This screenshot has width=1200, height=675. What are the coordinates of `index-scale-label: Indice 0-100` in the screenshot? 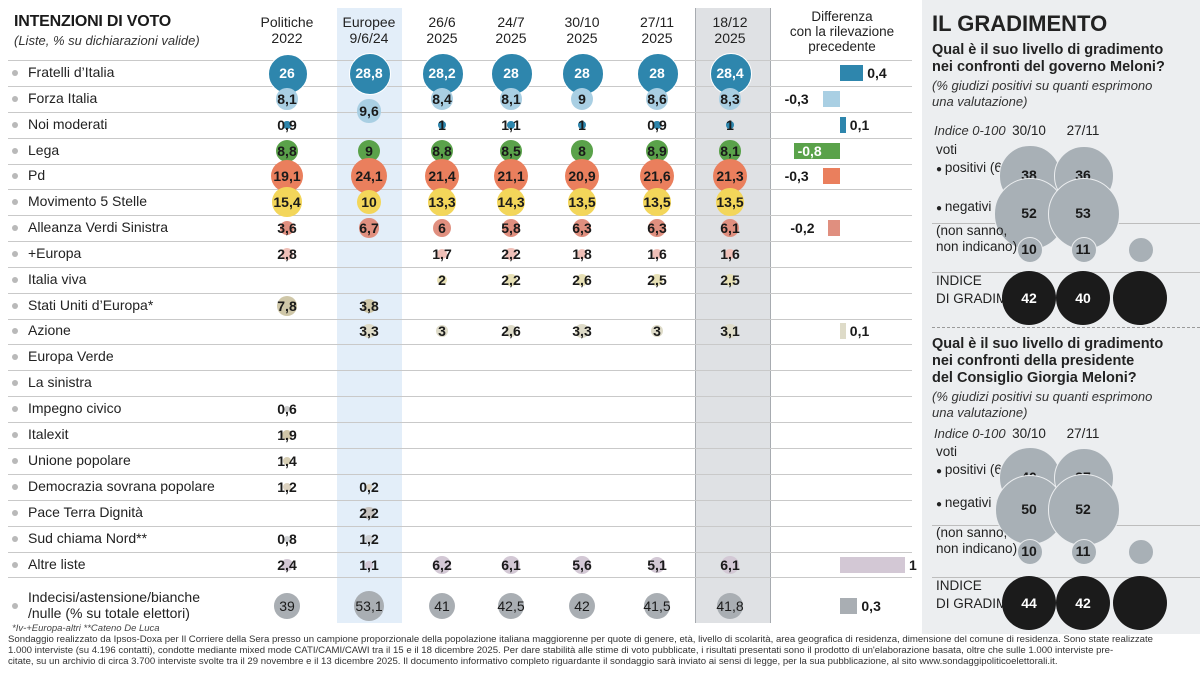 It's located at (970, 433).